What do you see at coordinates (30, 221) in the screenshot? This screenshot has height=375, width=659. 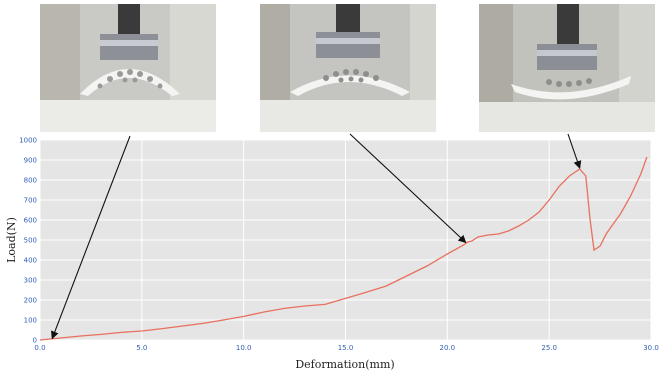 I see `y-tick-label: 600` at bounding box center [30, 221].